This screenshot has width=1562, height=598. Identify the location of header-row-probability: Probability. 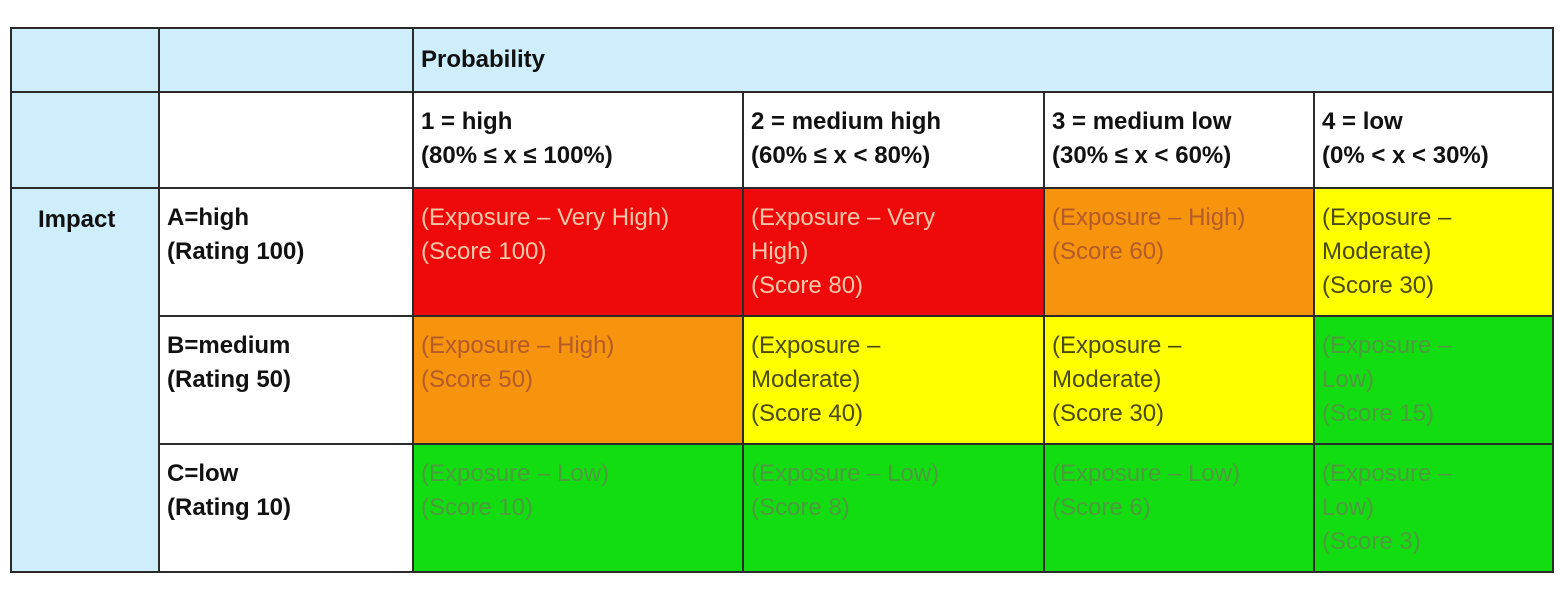
(782, 60).